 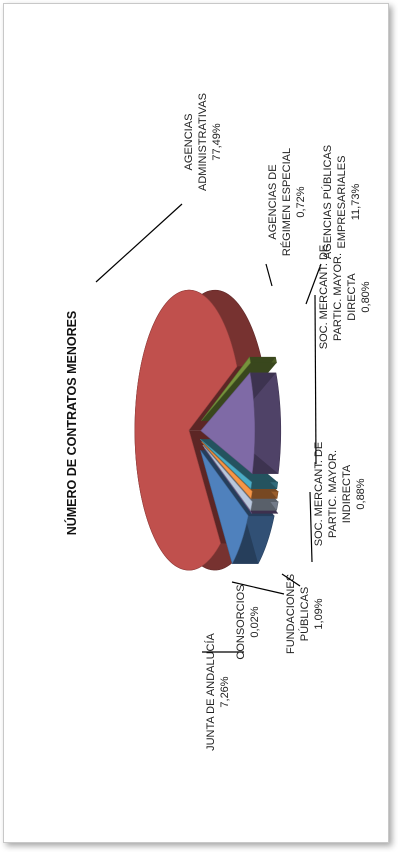 I want to click on data-label-fundaciones-publicas: FUNDACIONES PÚBLICAS 1,09%, so click(x=303, y=613).